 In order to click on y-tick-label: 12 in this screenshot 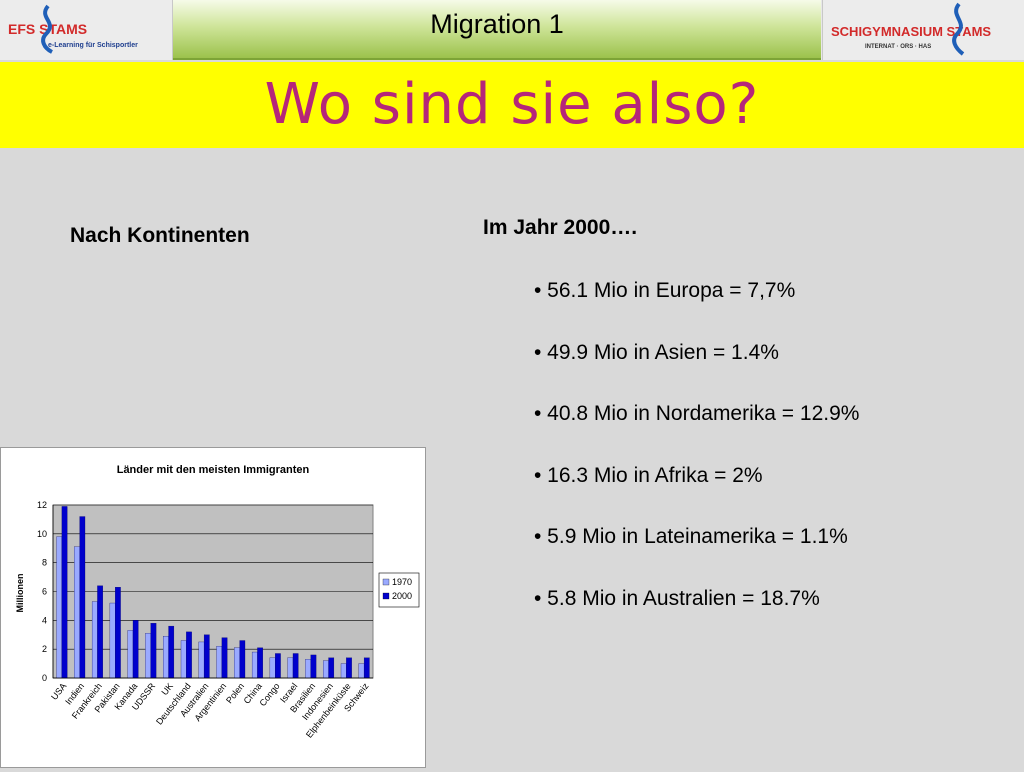, I will do `click(42, 505)`.